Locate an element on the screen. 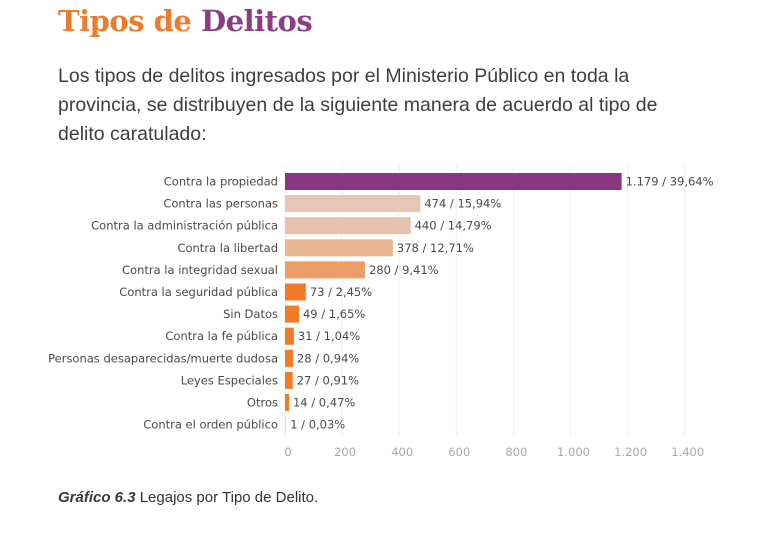  caption-label: Gráfico 6.3 is located at coordinates (97, 497).